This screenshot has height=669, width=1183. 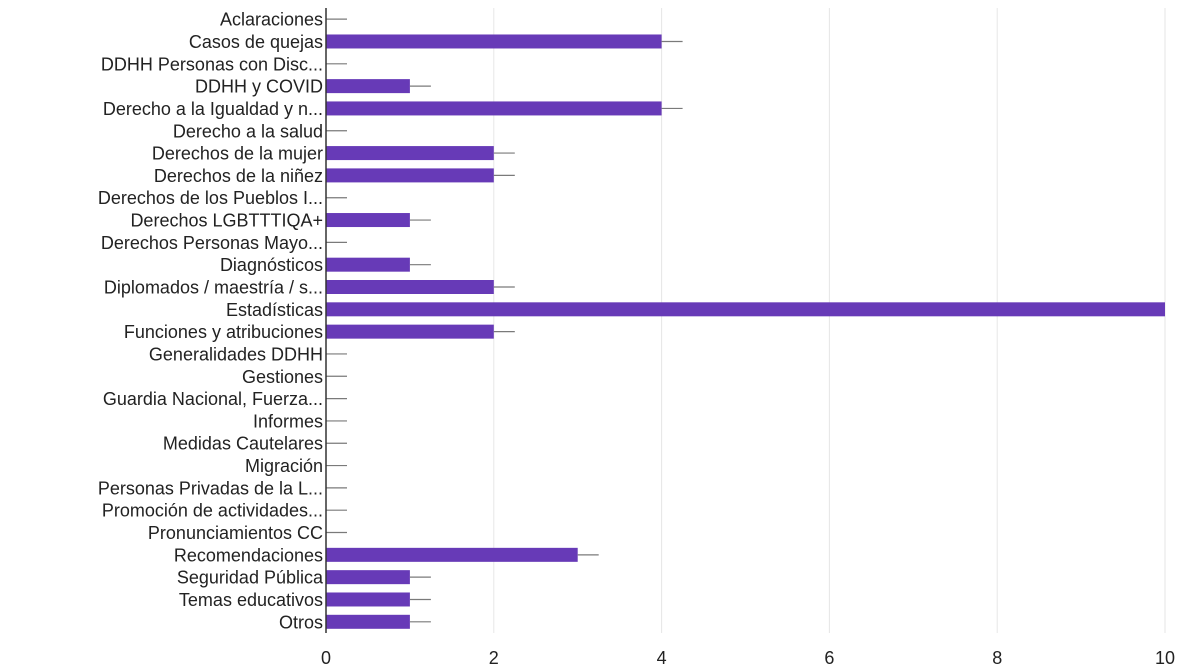 I want to click on category-label: Derecho a la salud, so click(x=248, y=131).